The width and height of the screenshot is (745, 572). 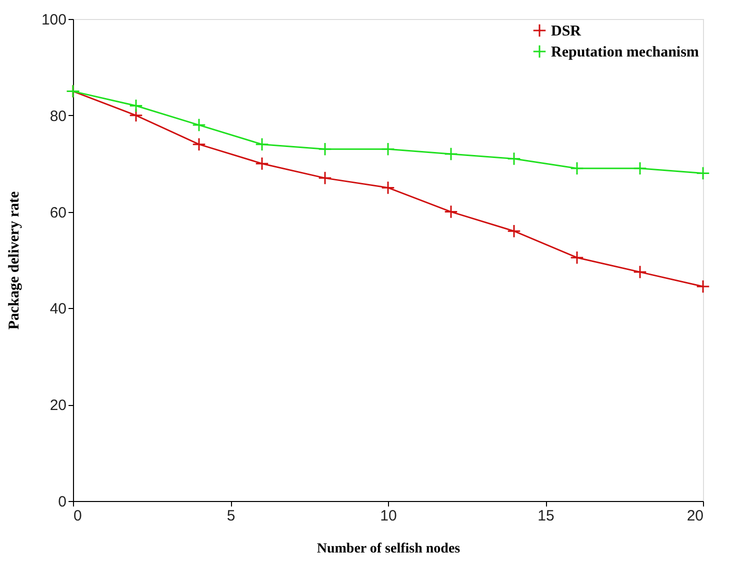 I want to click on x-tick-label: 0, so click(x=78, y=516).